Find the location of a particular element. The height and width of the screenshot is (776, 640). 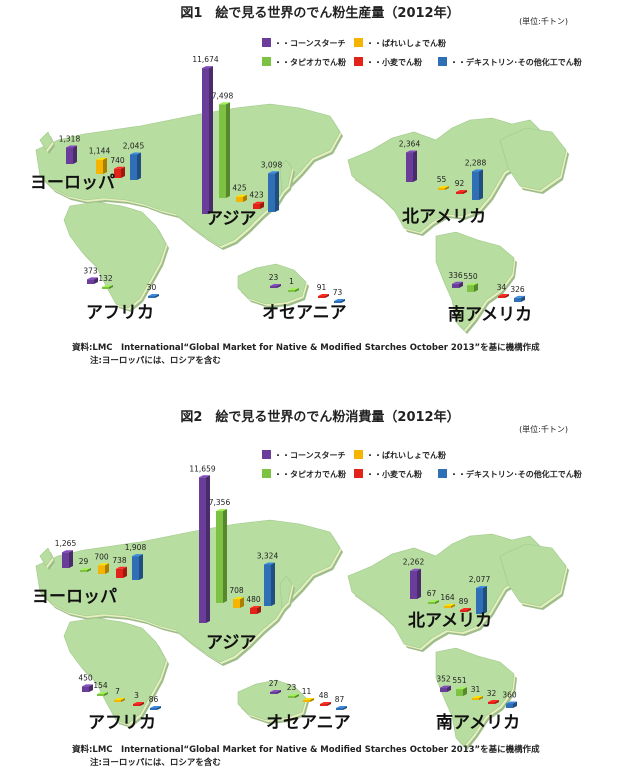

bar-north_america-tapioca: 67 is located at coordinates (433, 596).